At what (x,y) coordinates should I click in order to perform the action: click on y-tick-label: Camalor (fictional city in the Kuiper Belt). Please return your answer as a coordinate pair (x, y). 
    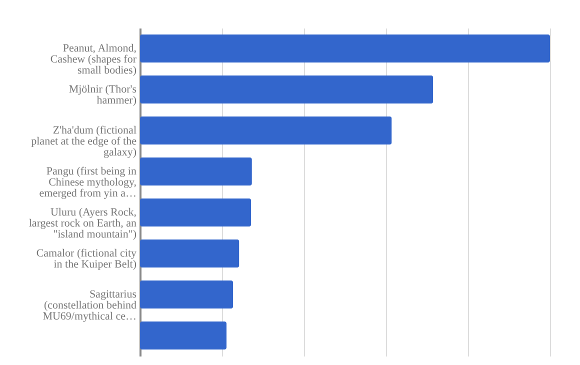
    Looking at the image, I should click on (86, 259).